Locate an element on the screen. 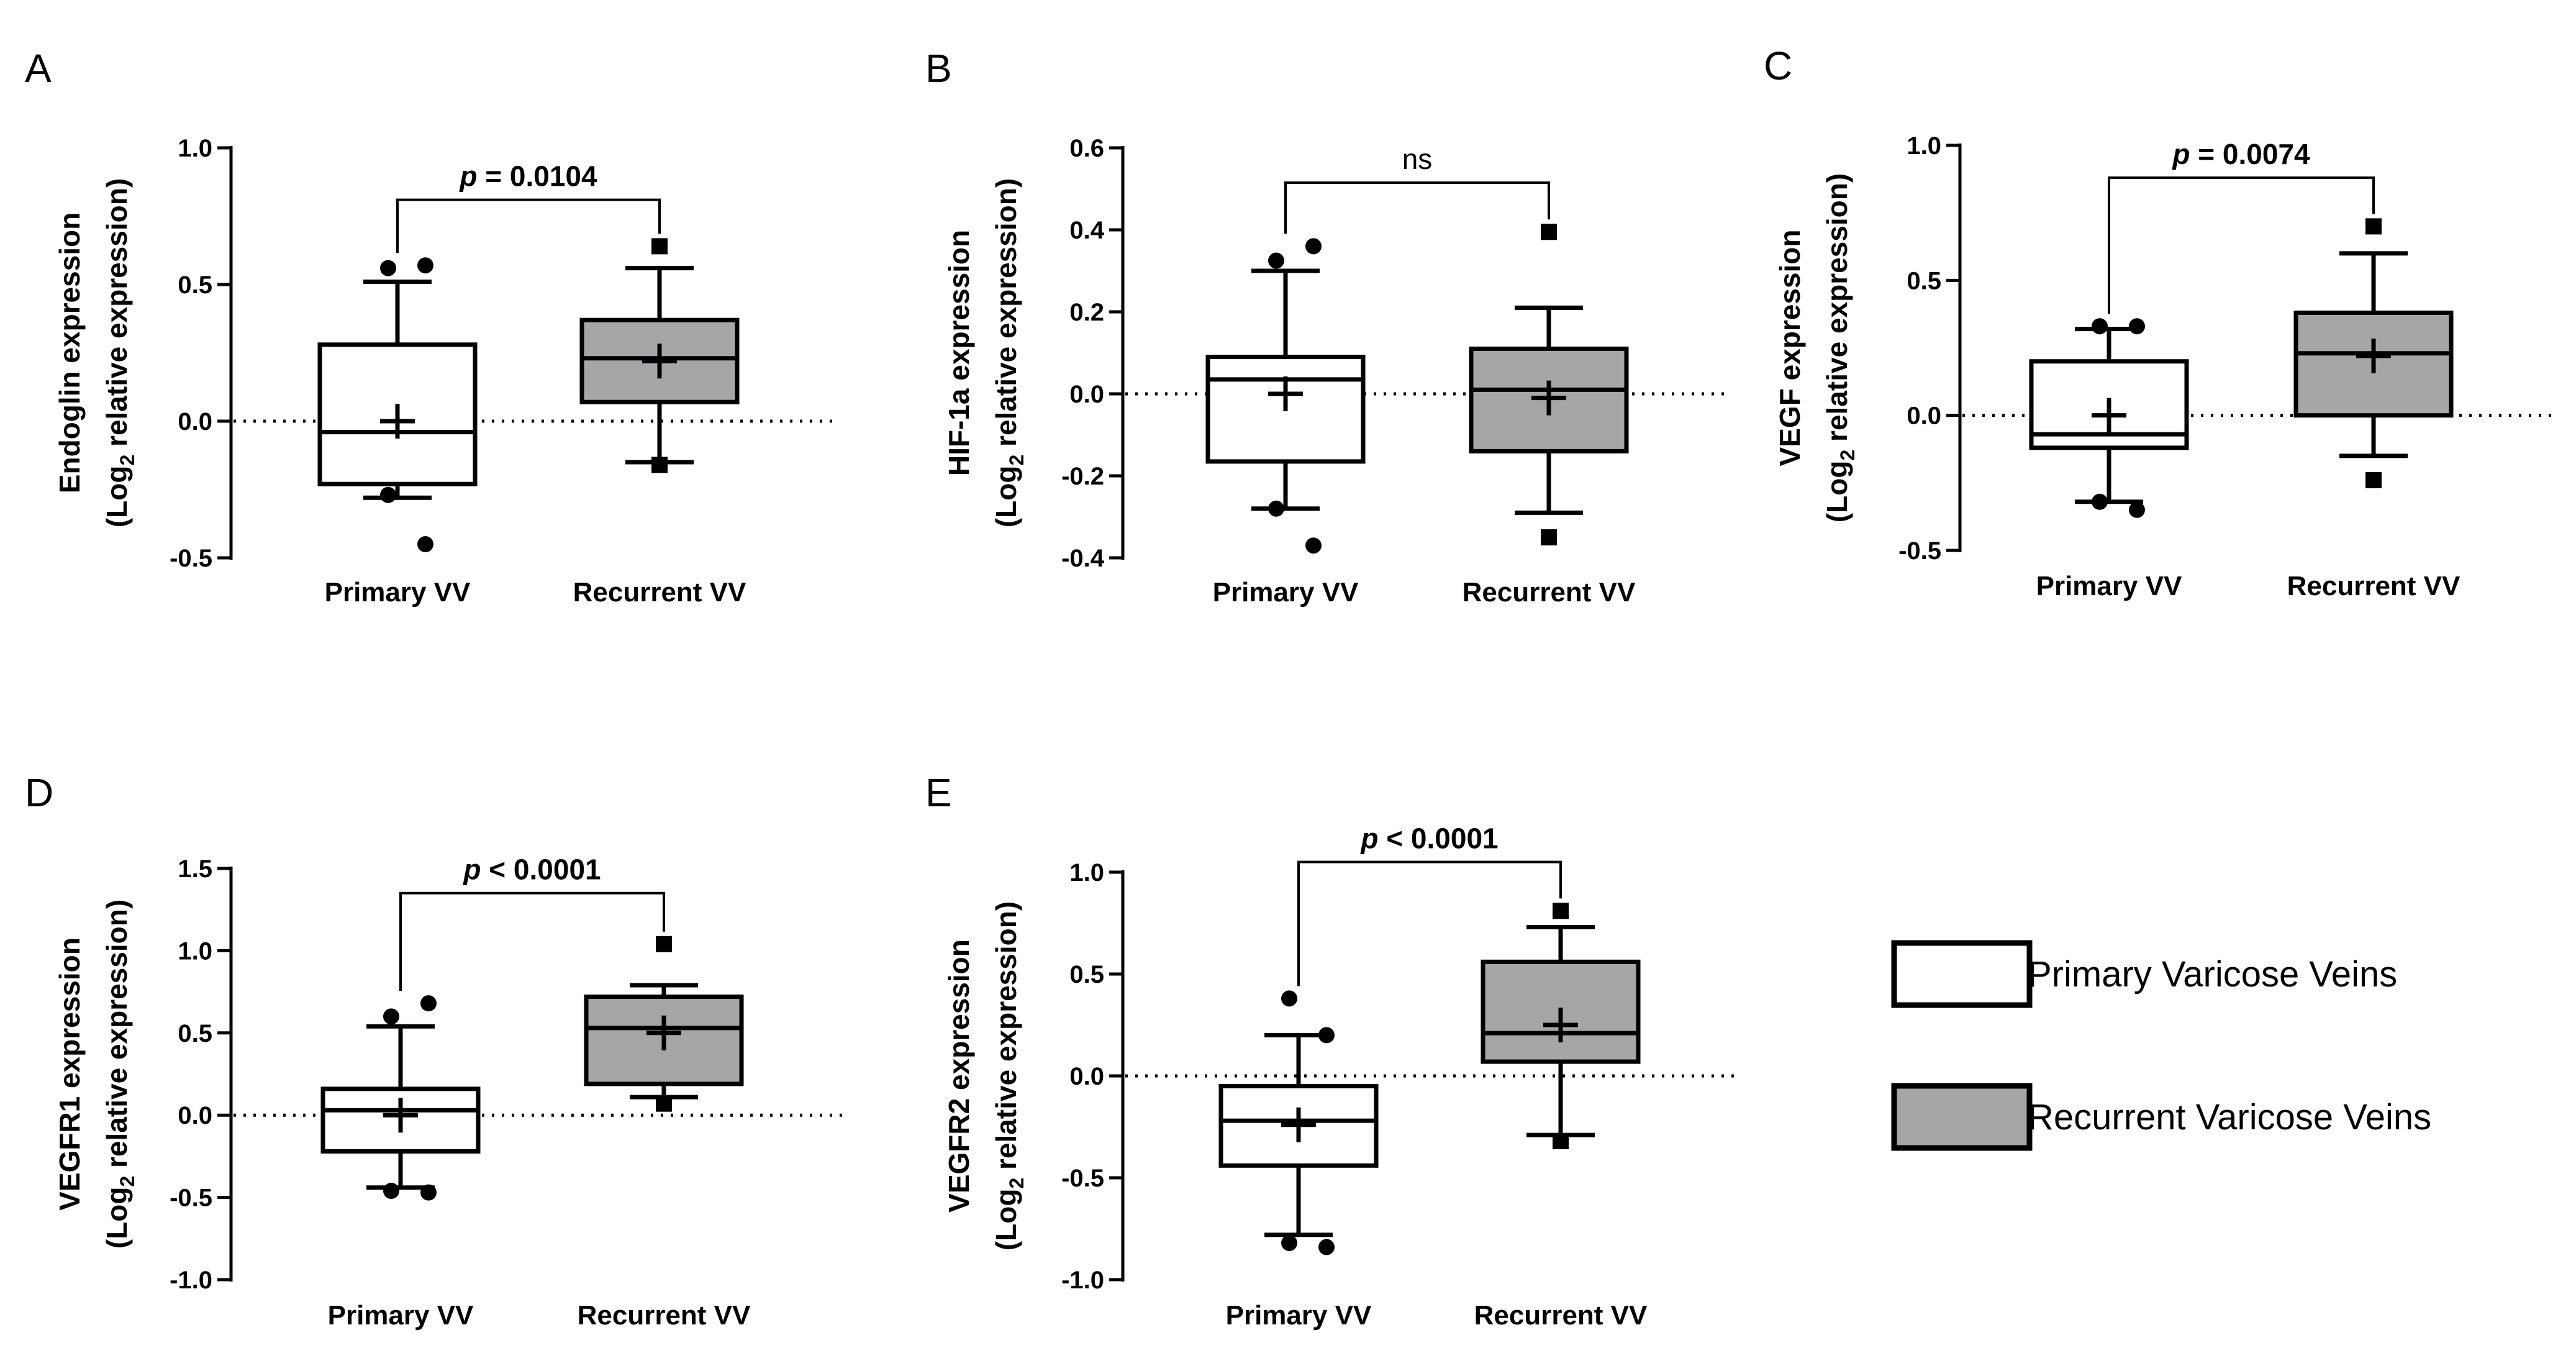 This screenshot has height=1348, width=2576. panel-letter: A is located at coordinates (38, 68).